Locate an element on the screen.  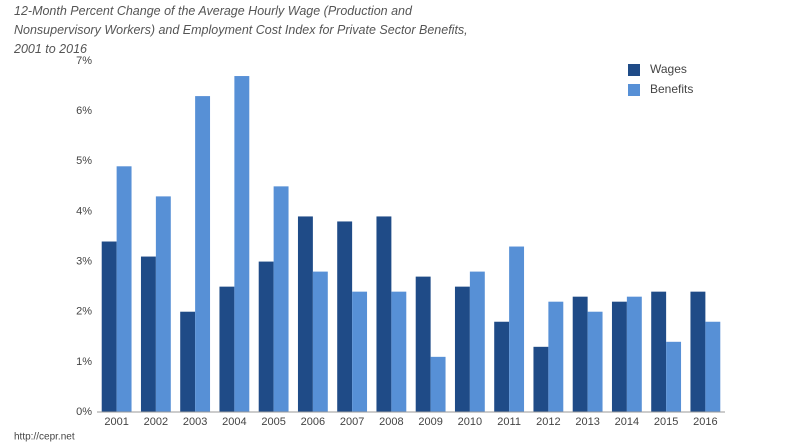
legend-label: Wages is located at coordinates (668, 69).